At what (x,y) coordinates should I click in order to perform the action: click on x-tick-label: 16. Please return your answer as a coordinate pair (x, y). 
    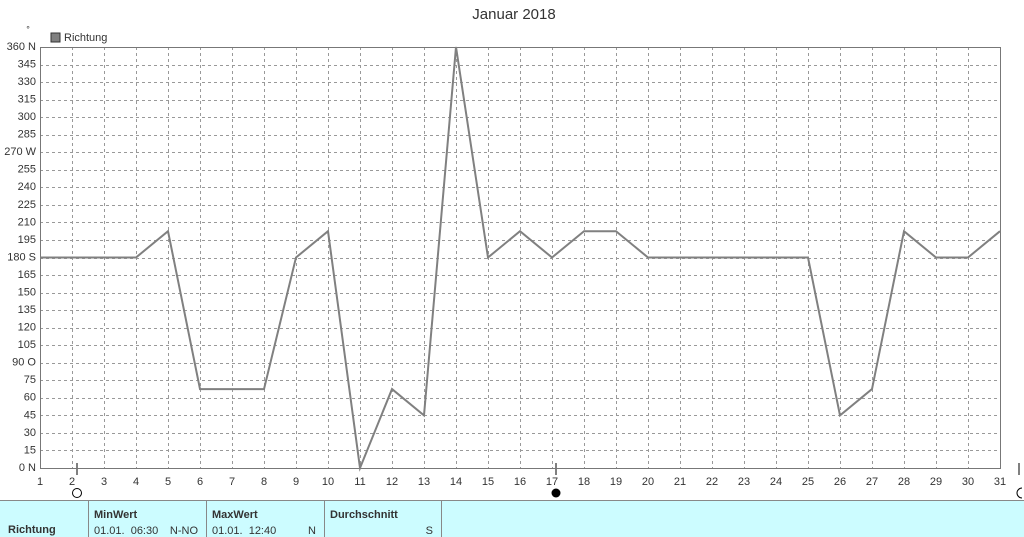
    Looking at the image, I should click on (520, 482).